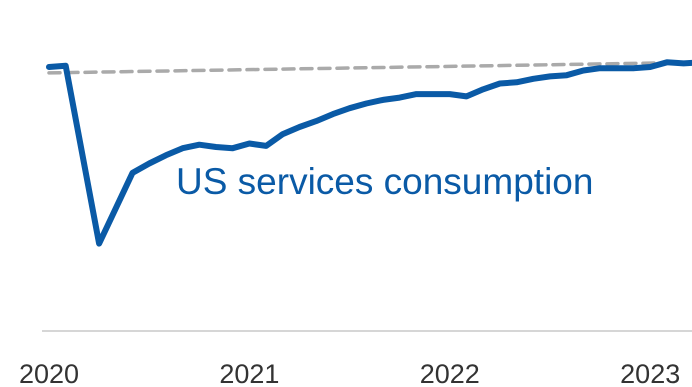  I want to click on series-annotation: US services consumption, so click(384, 181).